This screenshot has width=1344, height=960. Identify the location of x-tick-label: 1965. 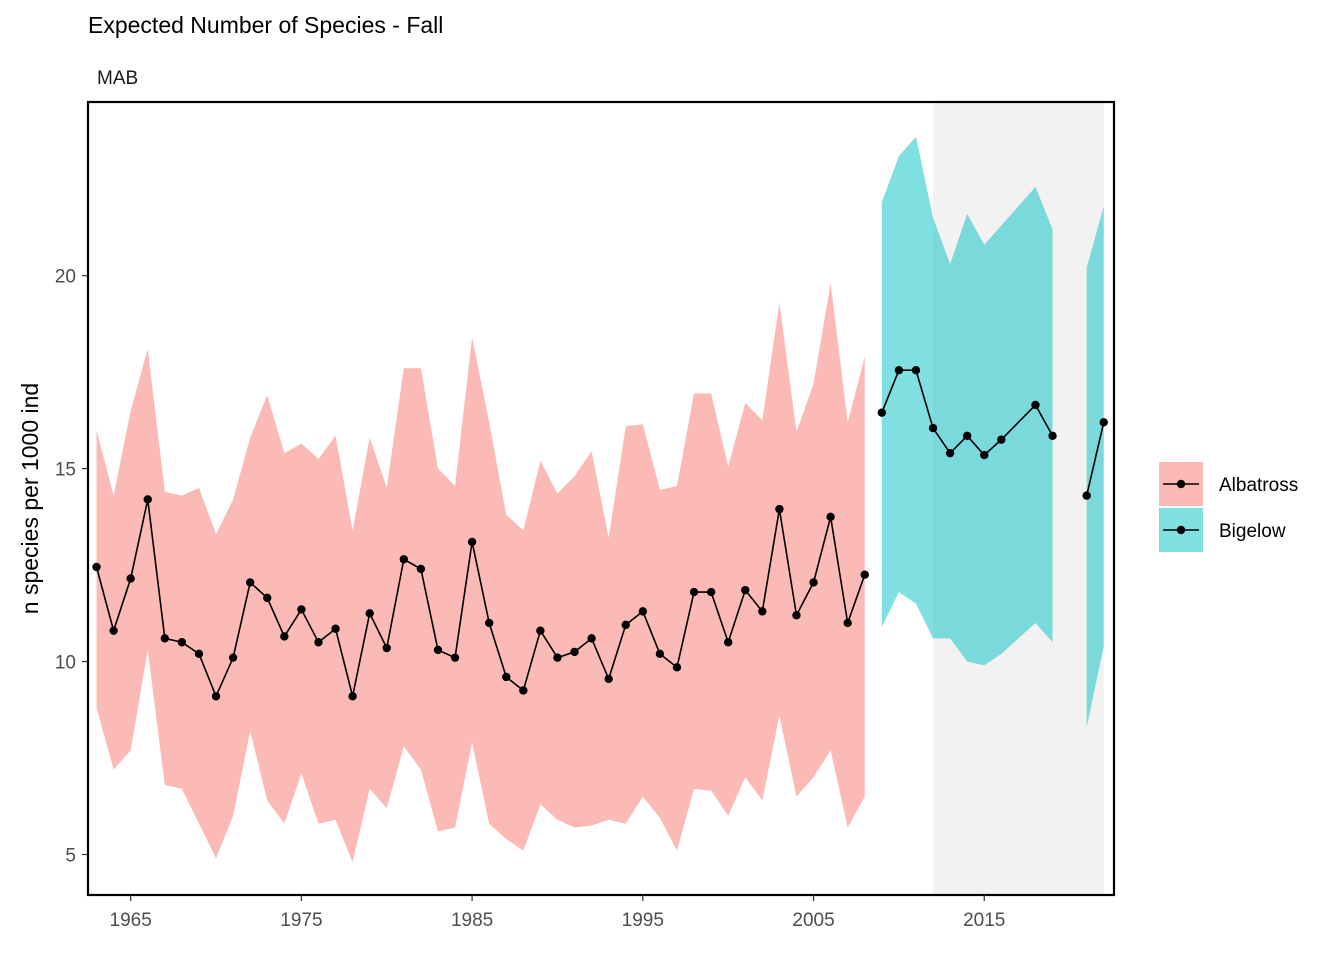
(131, 920).